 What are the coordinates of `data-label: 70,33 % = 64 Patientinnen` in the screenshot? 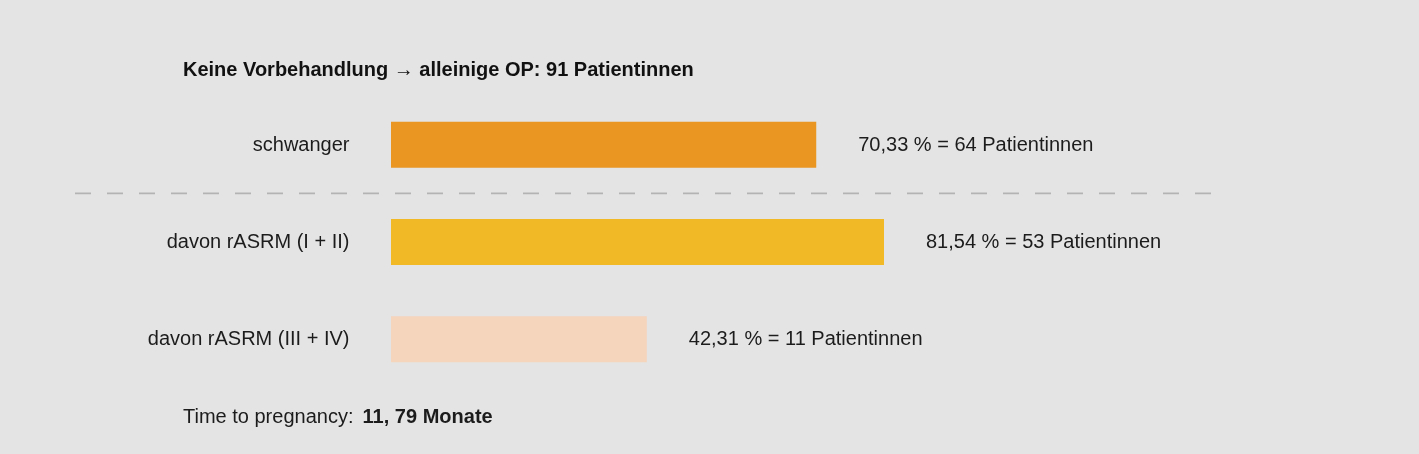 It's located at (976, 143).